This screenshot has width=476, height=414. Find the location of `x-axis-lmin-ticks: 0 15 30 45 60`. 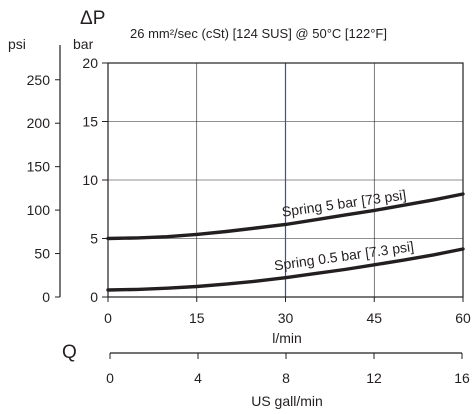

x-axis-lmin-ticks: 0 15 30 45 60 is located at coordinates (287, 311).